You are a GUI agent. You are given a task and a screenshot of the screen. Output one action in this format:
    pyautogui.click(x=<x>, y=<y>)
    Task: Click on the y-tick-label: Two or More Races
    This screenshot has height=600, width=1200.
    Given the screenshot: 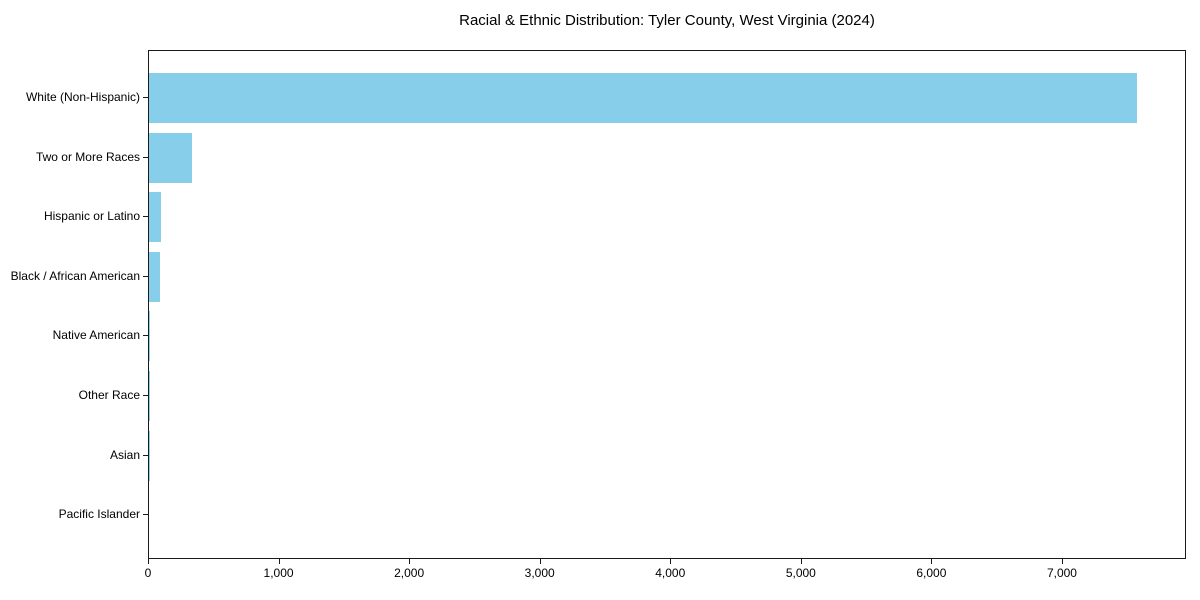 What is the action you would take?
    pyautogui.click(x=87, y=156)
    